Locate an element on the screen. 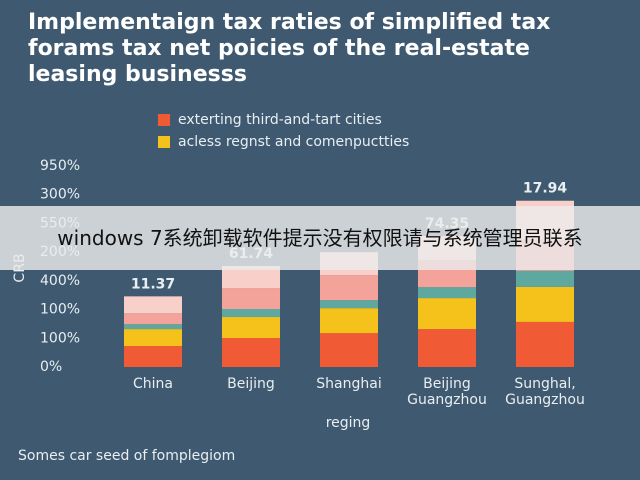 This screenshot has width=640, height=480. legend-label: acless regnst and comenpuctties is located at coordinates (293, 142).